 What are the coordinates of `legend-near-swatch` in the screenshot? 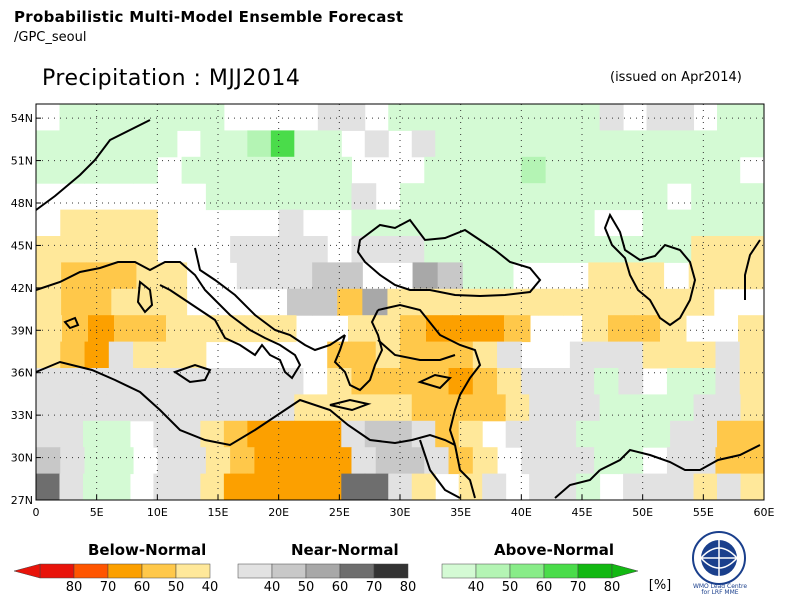 It's located at (391, 571).